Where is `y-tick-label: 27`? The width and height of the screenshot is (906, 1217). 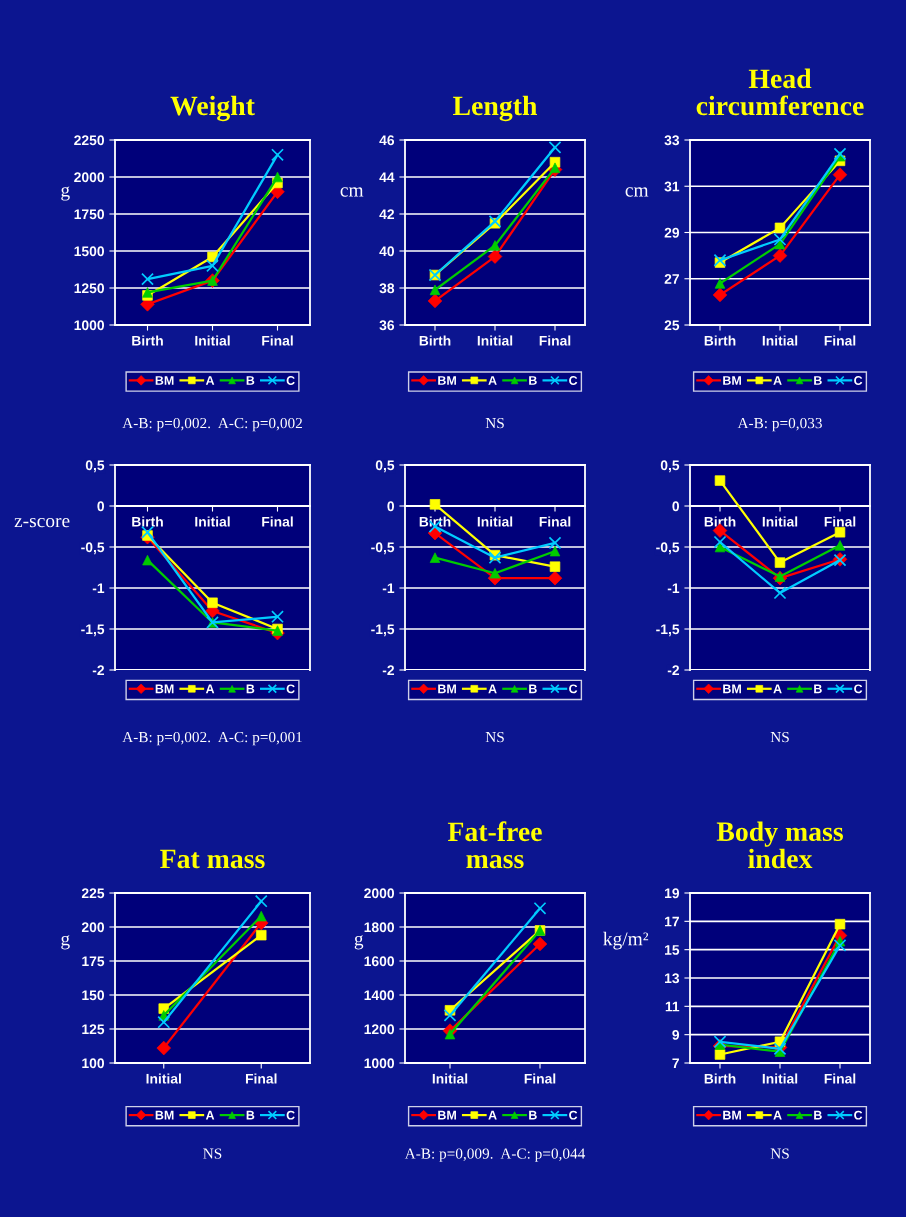 y-tick-label: 27 is located at coordinates (671, 279).